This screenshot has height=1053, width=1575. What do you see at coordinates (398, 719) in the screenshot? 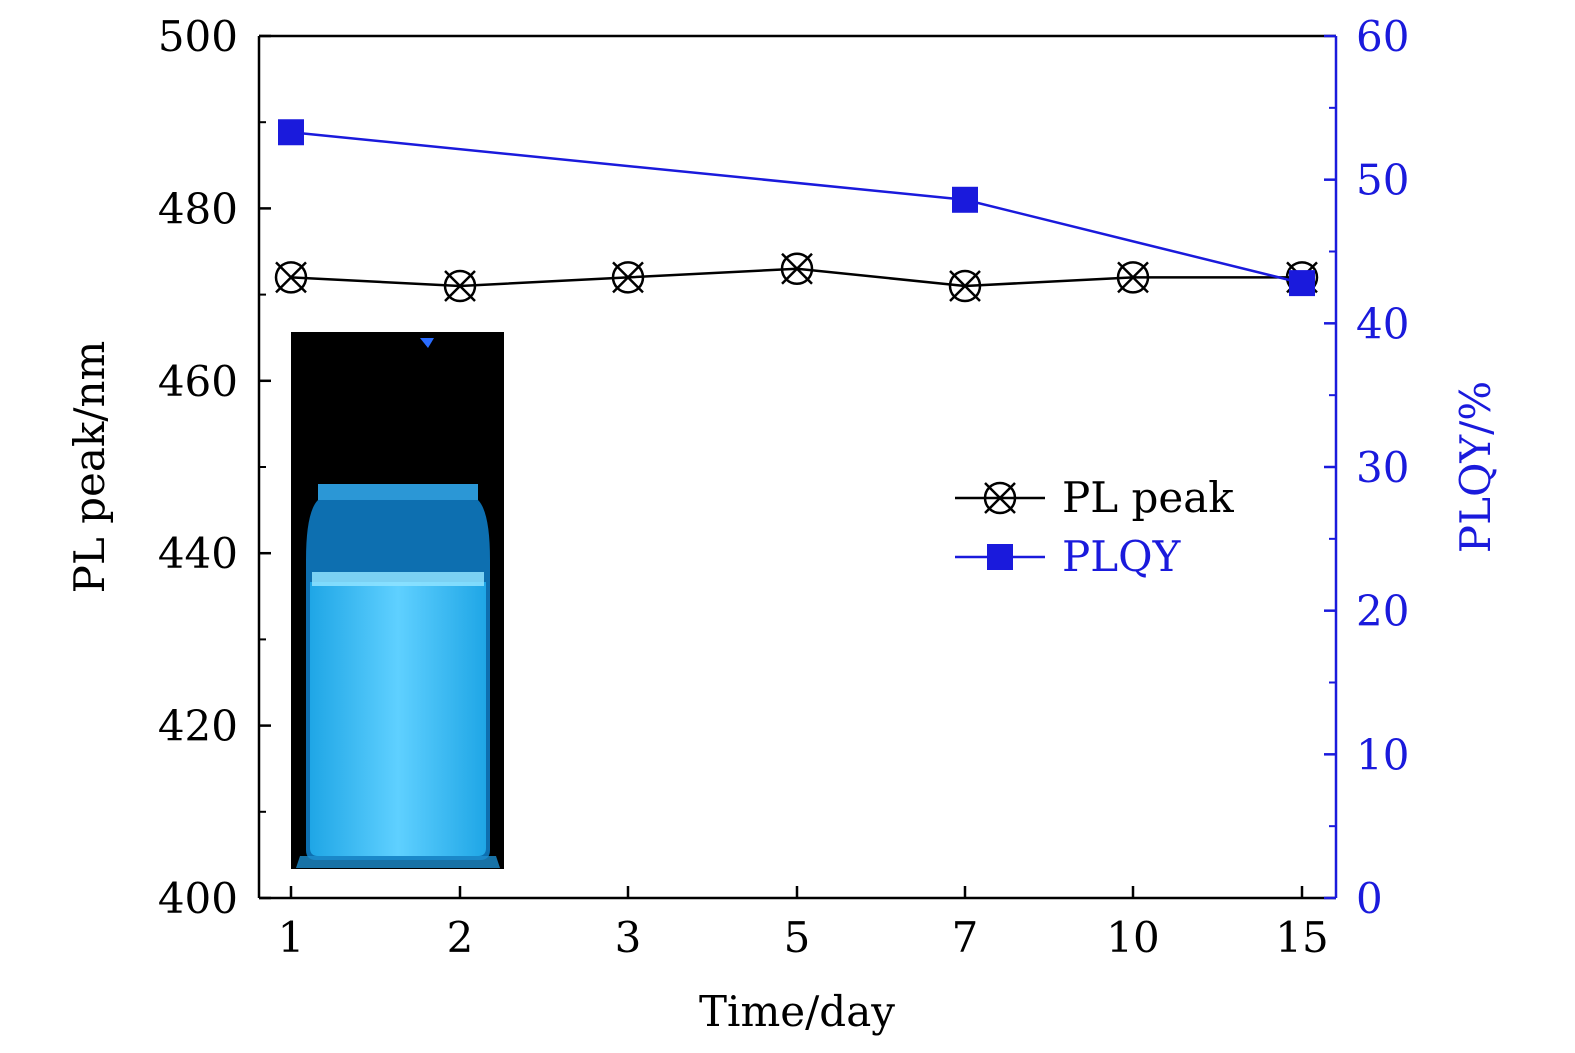
I see `vial-liquid` at bounding box center [398, 719].